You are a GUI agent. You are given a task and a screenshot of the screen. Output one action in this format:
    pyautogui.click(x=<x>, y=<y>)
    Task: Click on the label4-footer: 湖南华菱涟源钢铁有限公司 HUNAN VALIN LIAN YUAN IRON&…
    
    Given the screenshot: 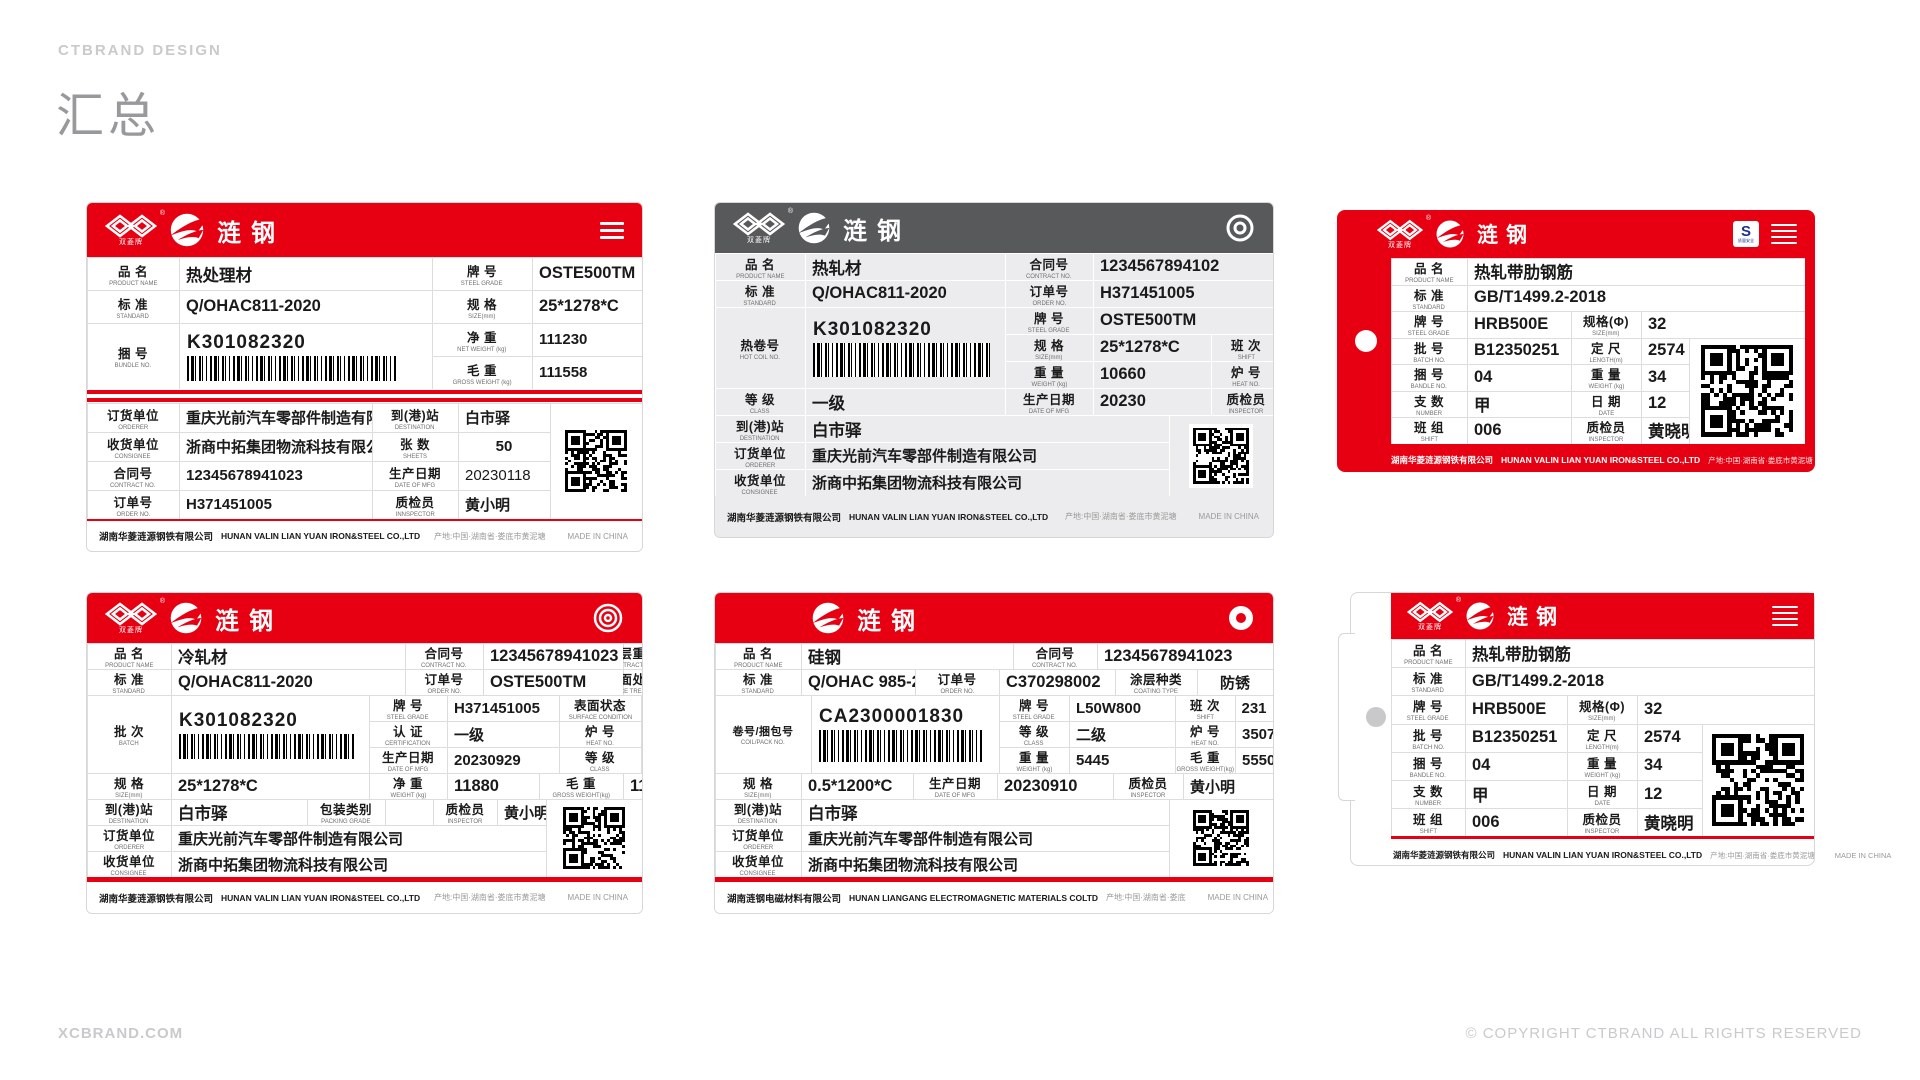 What is the action you would take?
    pyautogui.click(x=364, y=897)
    